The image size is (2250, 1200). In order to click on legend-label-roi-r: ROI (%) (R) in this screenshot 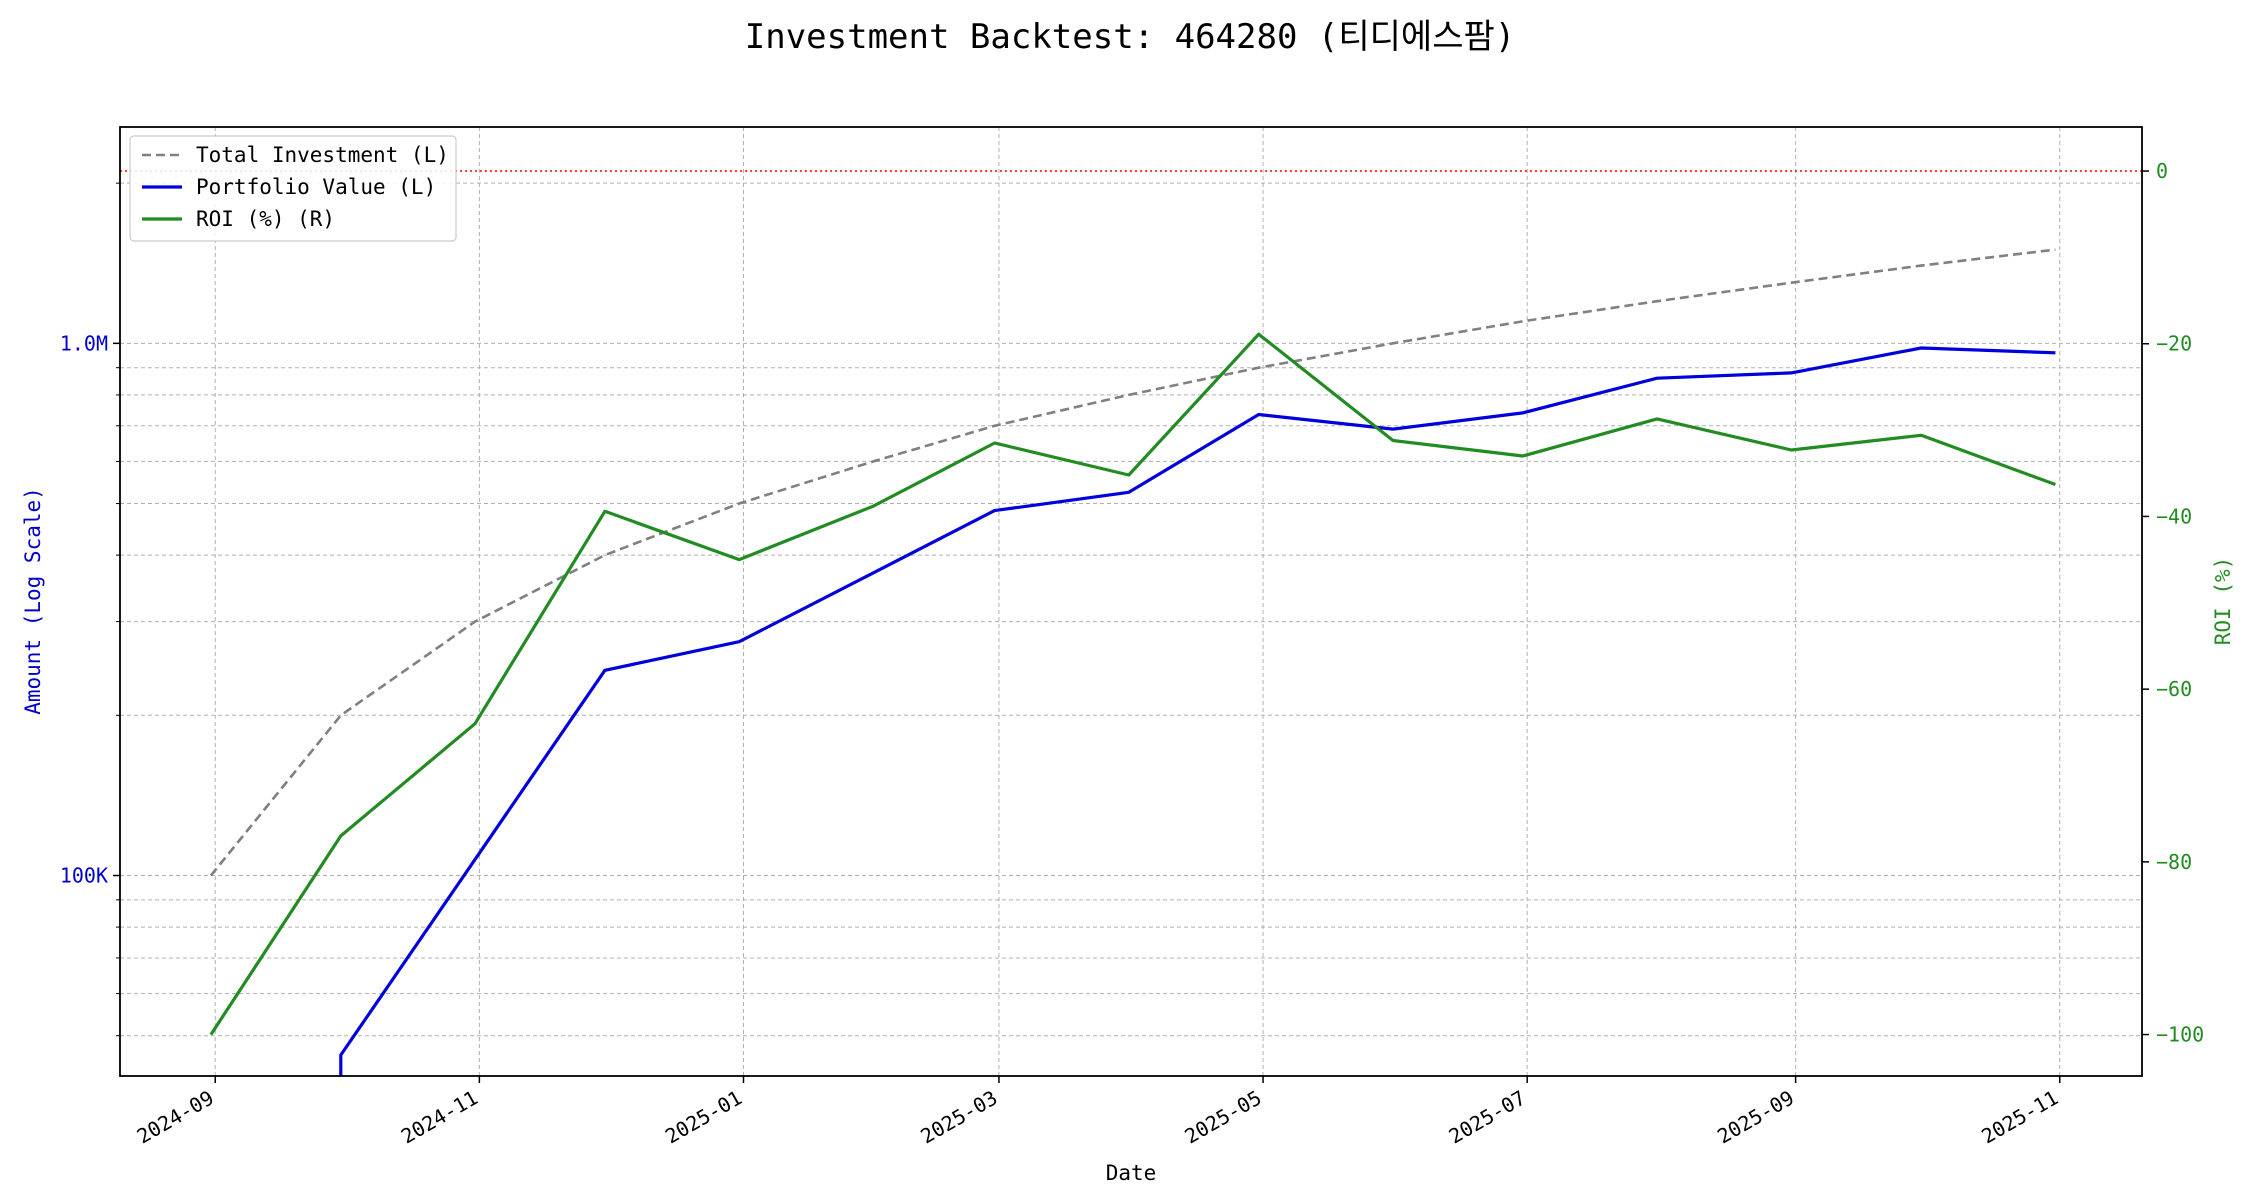, I will do `click(265, 219)`.